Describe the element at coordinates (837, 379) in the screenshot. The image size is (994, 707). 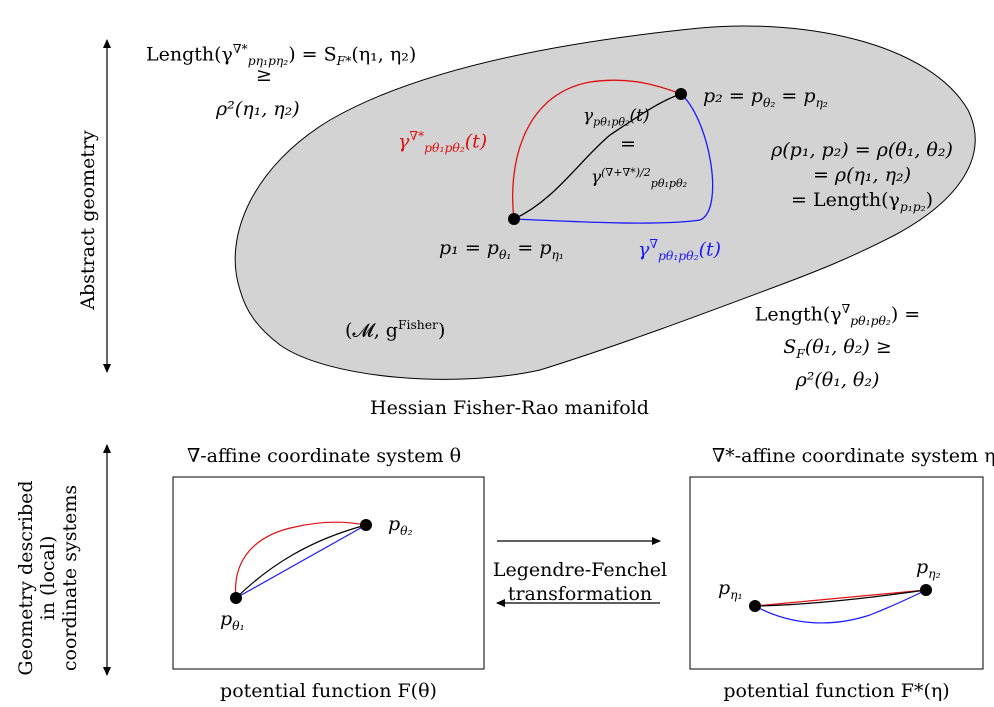
I see `length-theta-line-3: ρ²(θ₁, θ₂)` at that location.